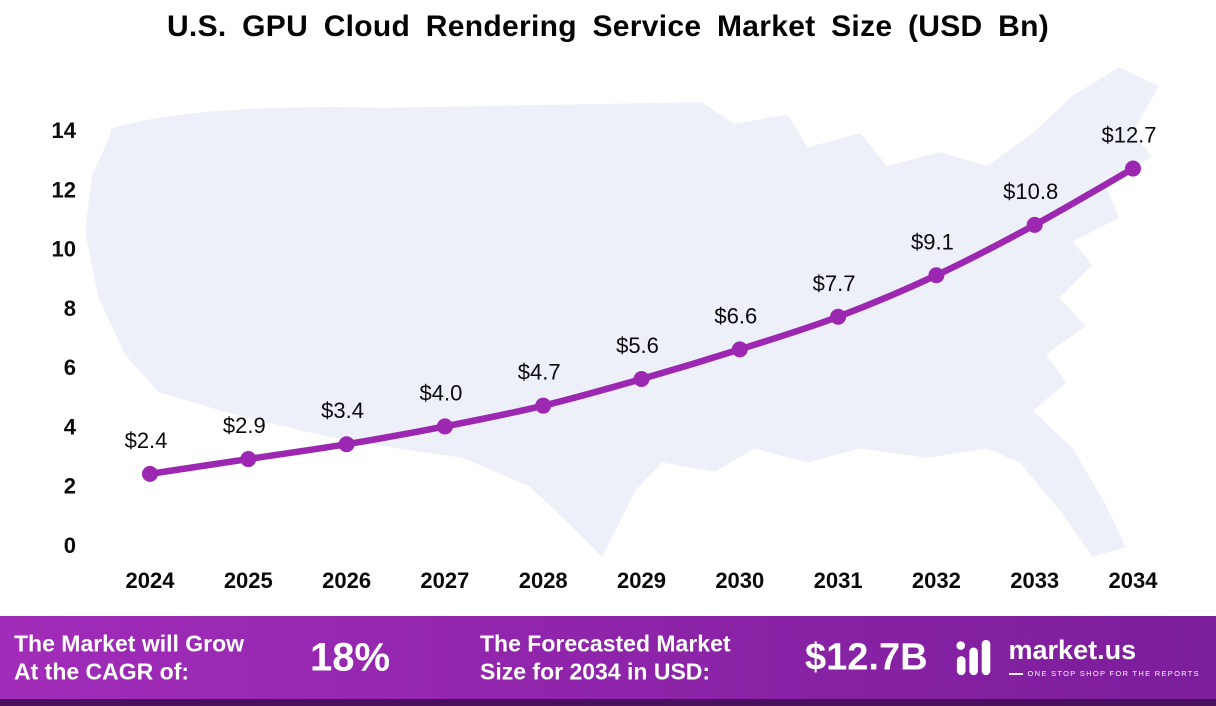  I want to click on value-label: $12.7, so click(1128, 135).